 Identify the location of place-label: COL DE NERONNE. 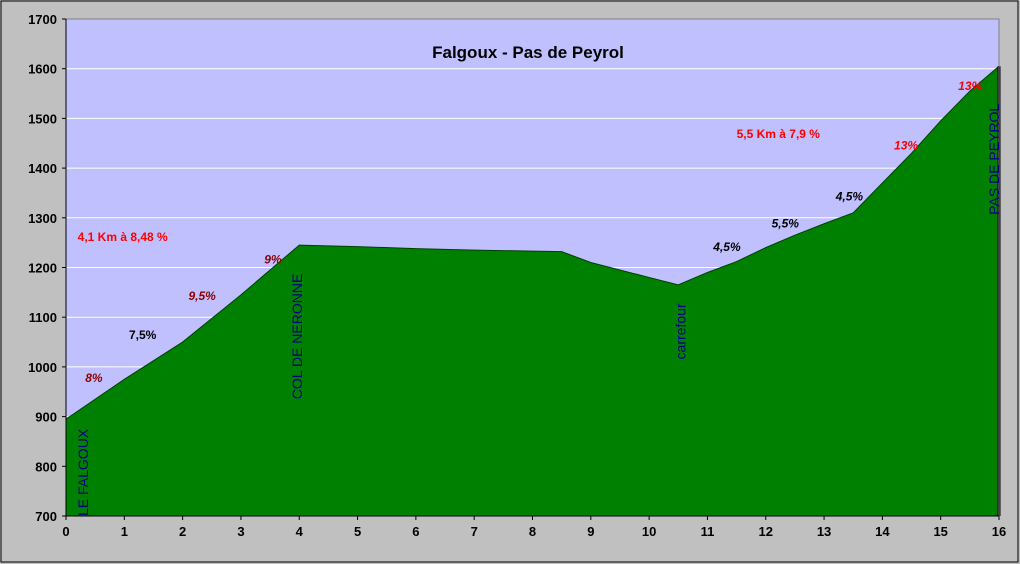
(297, 337).